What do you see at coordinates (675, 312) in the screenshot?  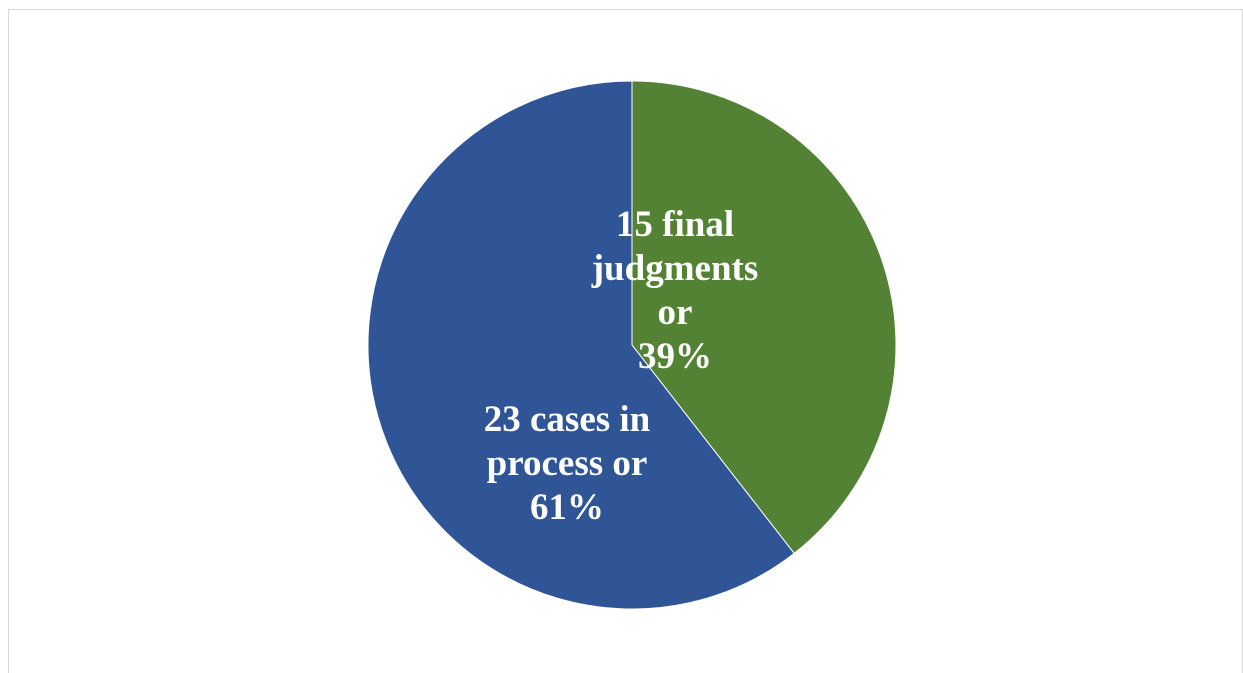 I see `slice-label-line: or` at bounding box center [675, 312].